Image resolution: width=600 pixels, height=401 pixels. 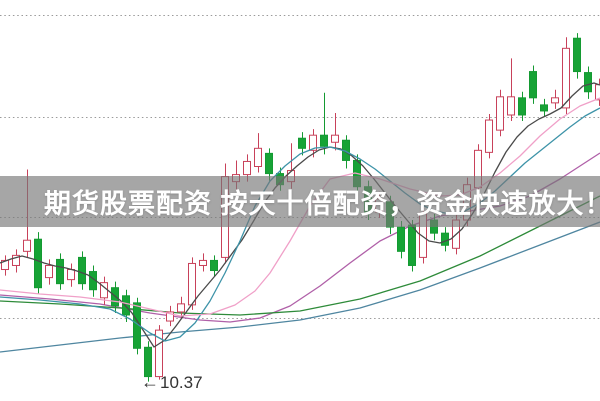 I want to click on low-price-annotation: ← 10.37, so click(x=172, y=382).